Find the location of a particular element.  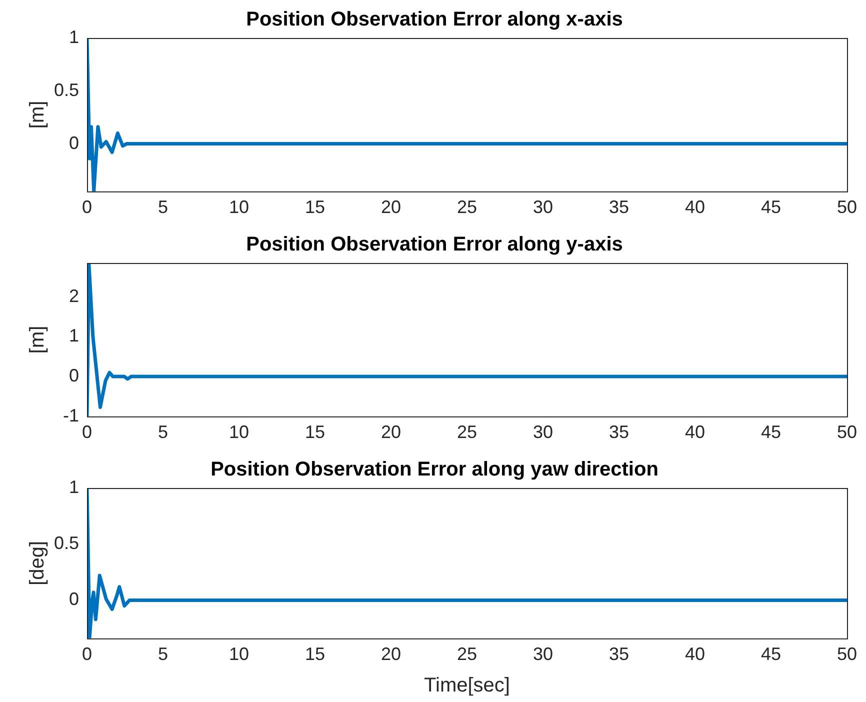

y-tick-label: -1 is located at coordinates (70, 415).